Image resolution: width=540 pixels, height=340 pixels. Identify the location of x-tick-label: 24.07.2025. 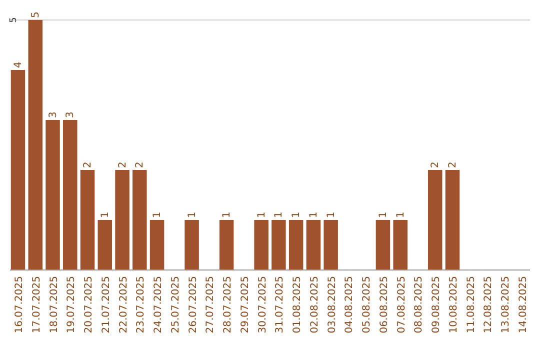
(158, 305).